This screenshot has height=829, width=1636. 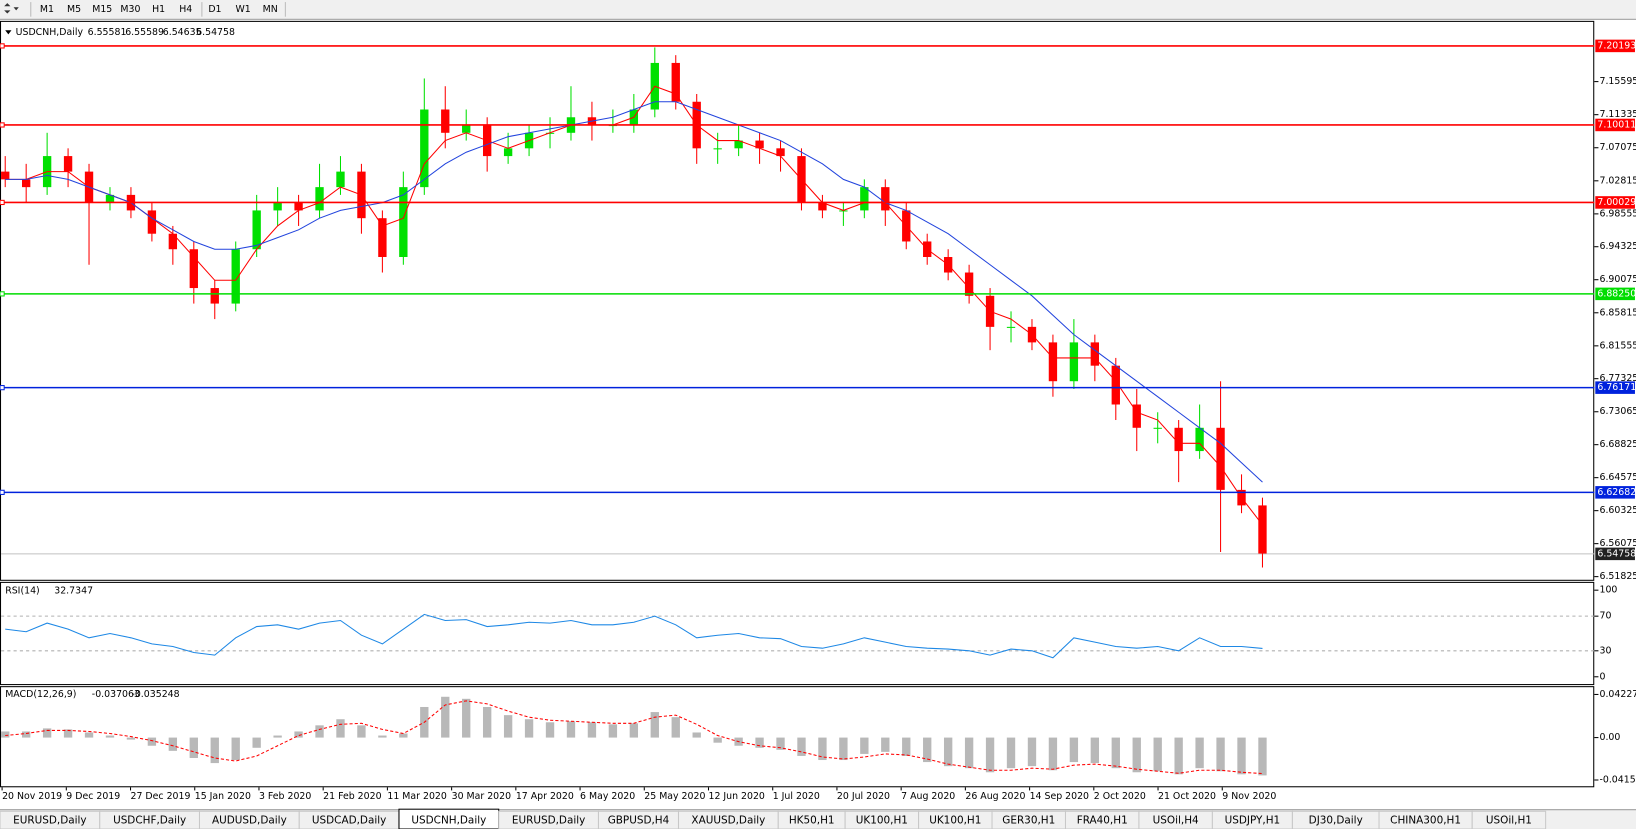 I want to click on tab-label: USOil,H1, so click(x=1509, y=821).